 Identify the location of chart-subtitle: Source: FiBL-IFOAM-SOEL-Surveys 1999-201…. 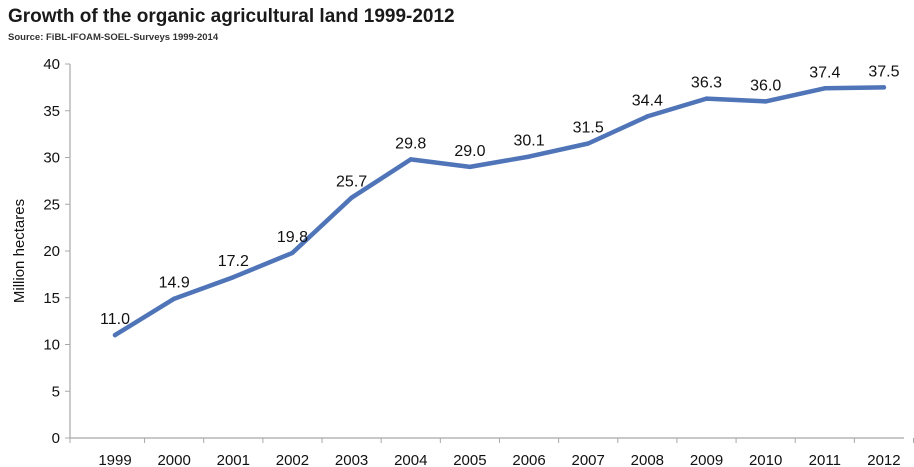
(113, 37).